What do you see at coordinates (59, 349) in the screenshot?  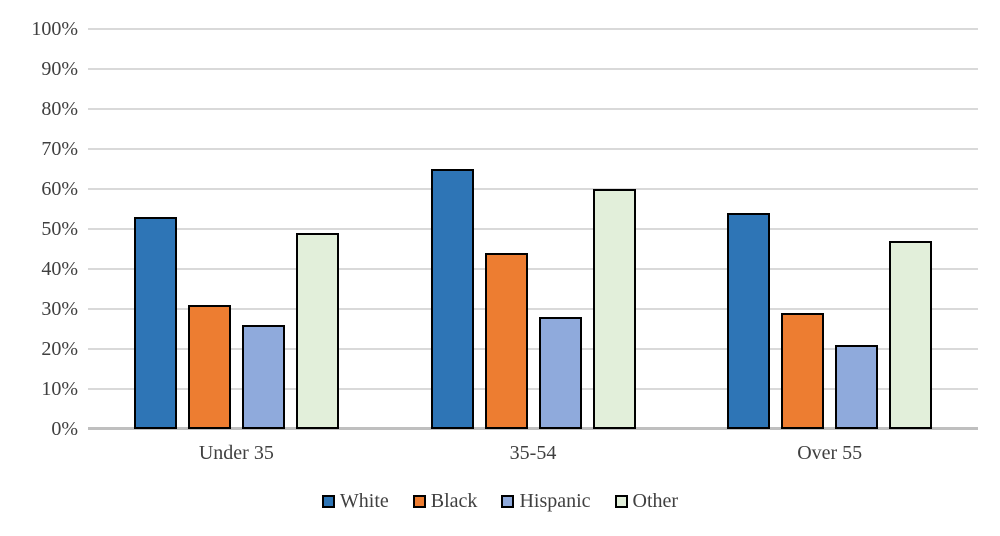 I see `y-tick-label: 20%` at bounding box center [59, 349].